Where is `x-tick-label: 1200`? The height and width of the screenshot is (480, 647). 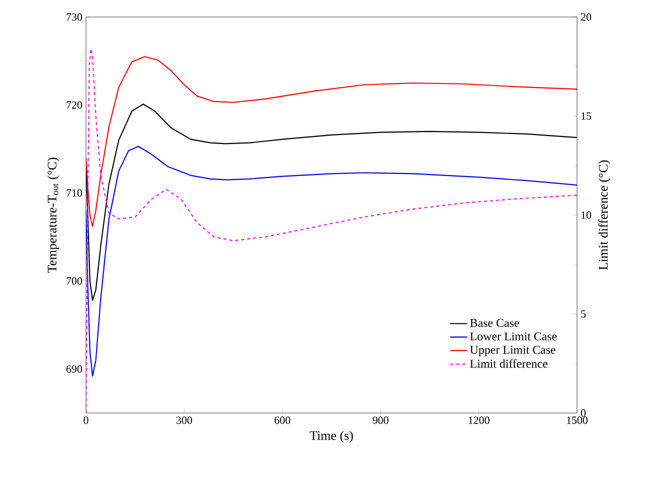 x-tick-label: 1200 is located at coordinates (479, 420).